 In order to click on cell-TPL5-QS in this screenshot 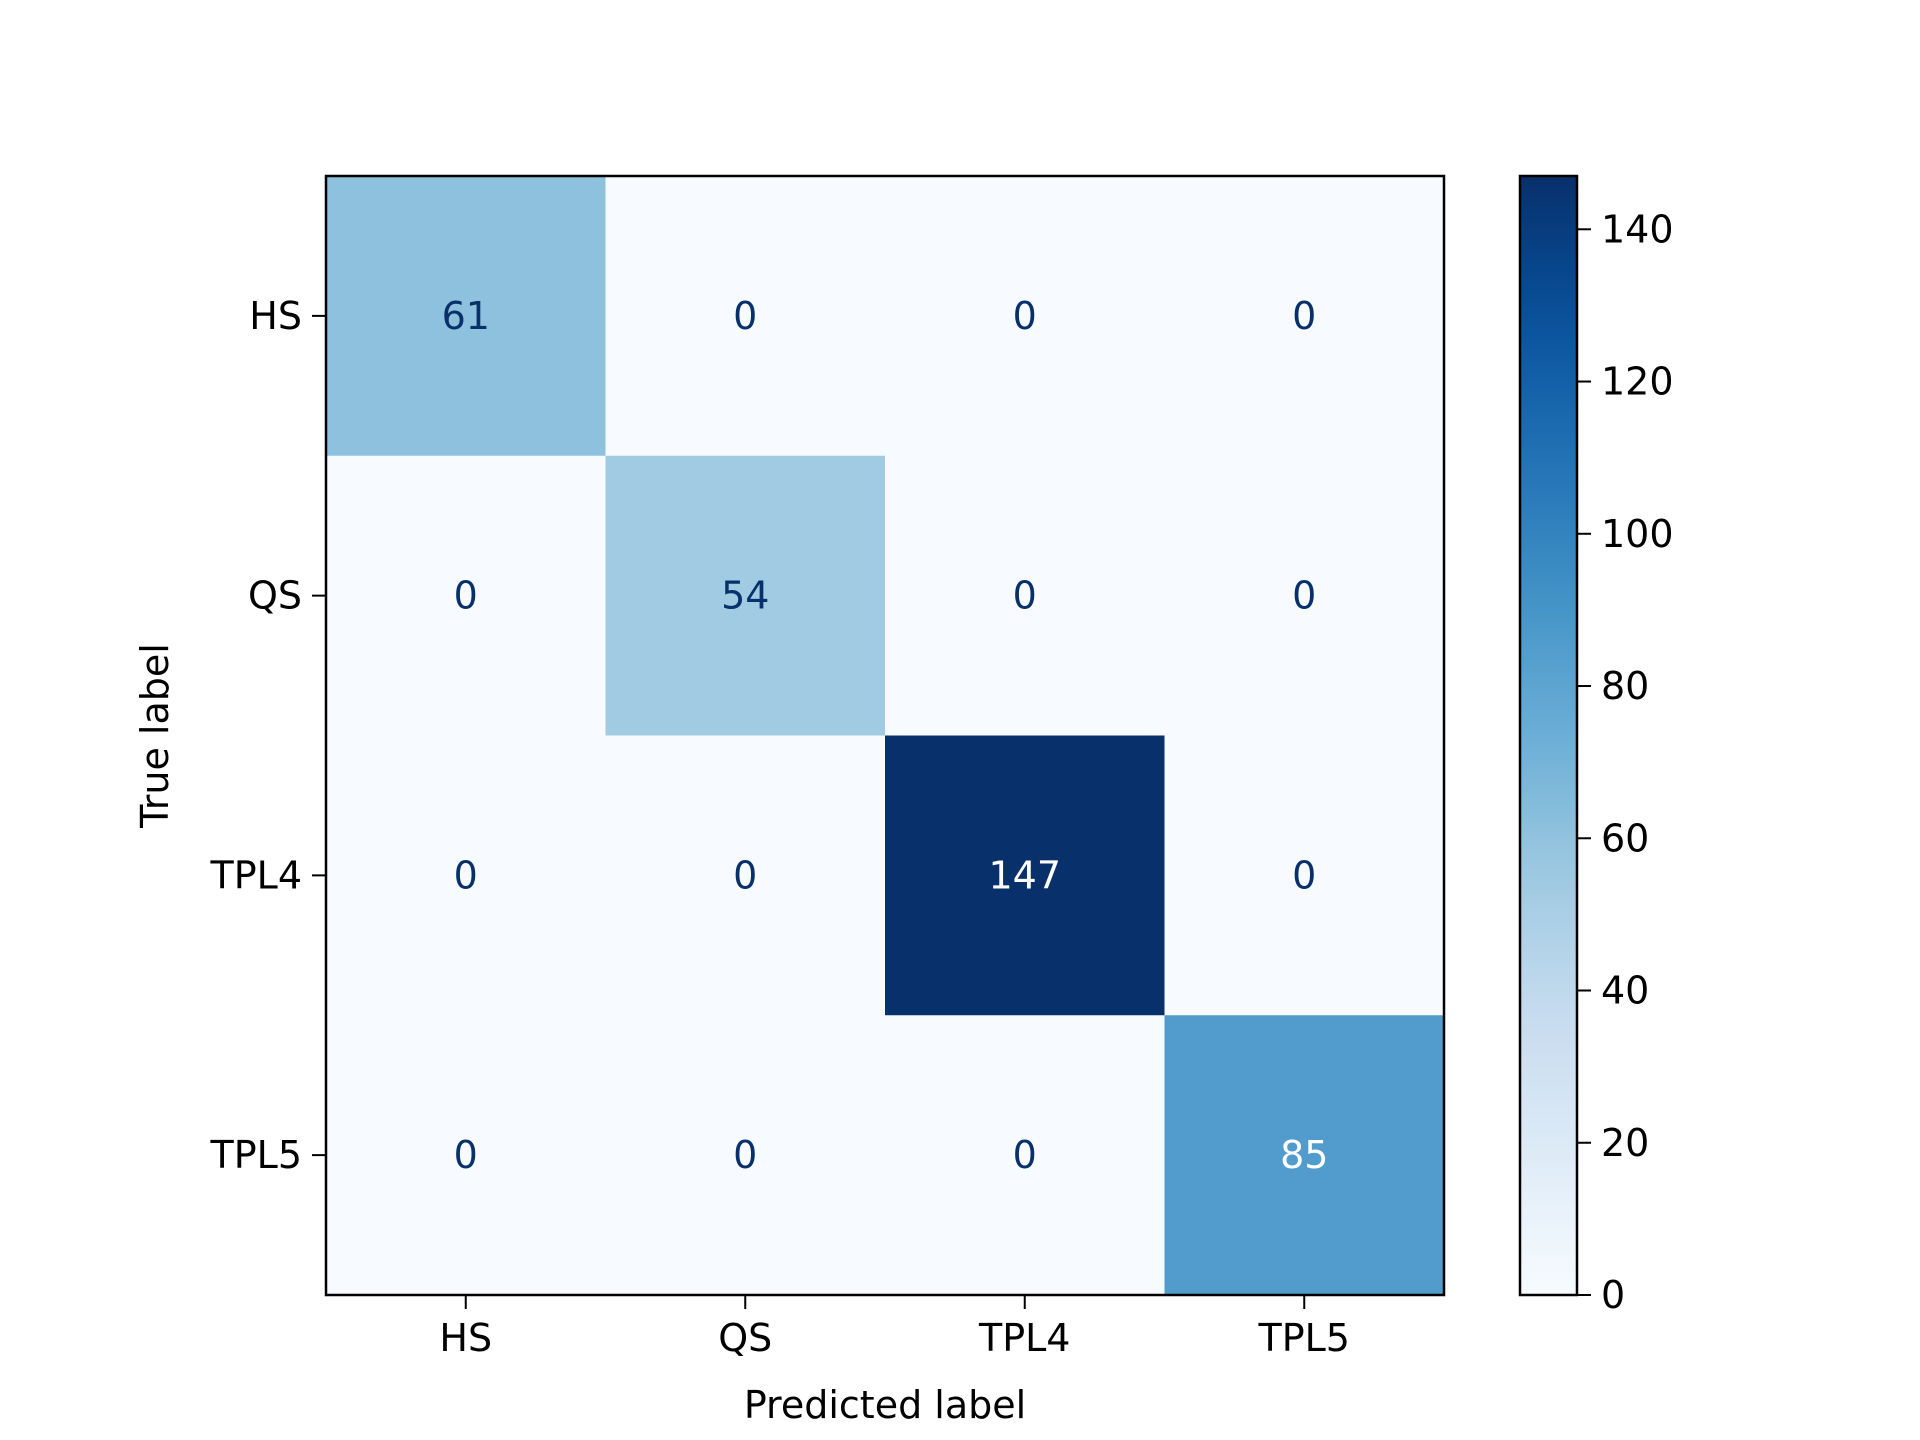, I will do `click(745, 1155)`.